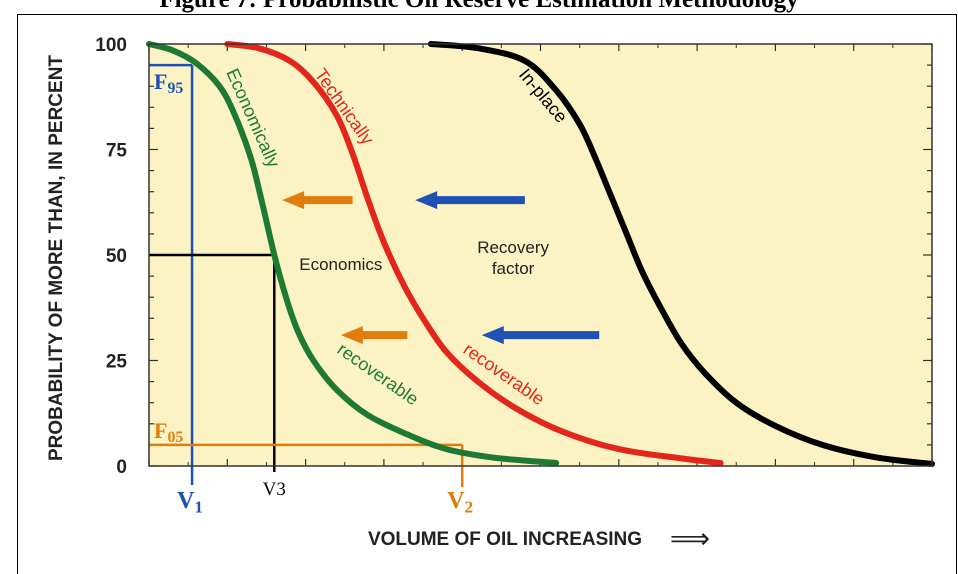  Describe the element at coordinates (505, 539) in the screenshot. I see `x-axis-label: VOLUME OF OIL INCREASING` at that location.